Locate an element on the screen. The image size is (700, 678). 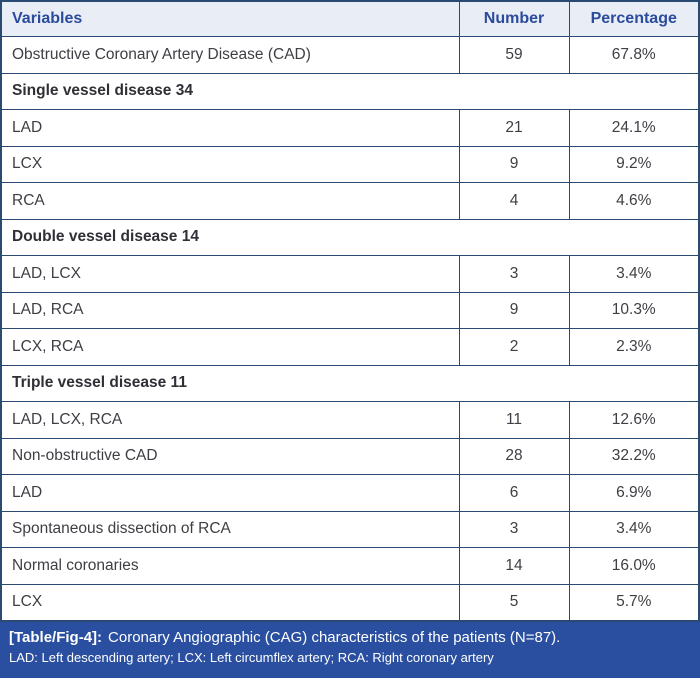
section-row: Triple vessel disease 11 is located at coordinates (350, 383).